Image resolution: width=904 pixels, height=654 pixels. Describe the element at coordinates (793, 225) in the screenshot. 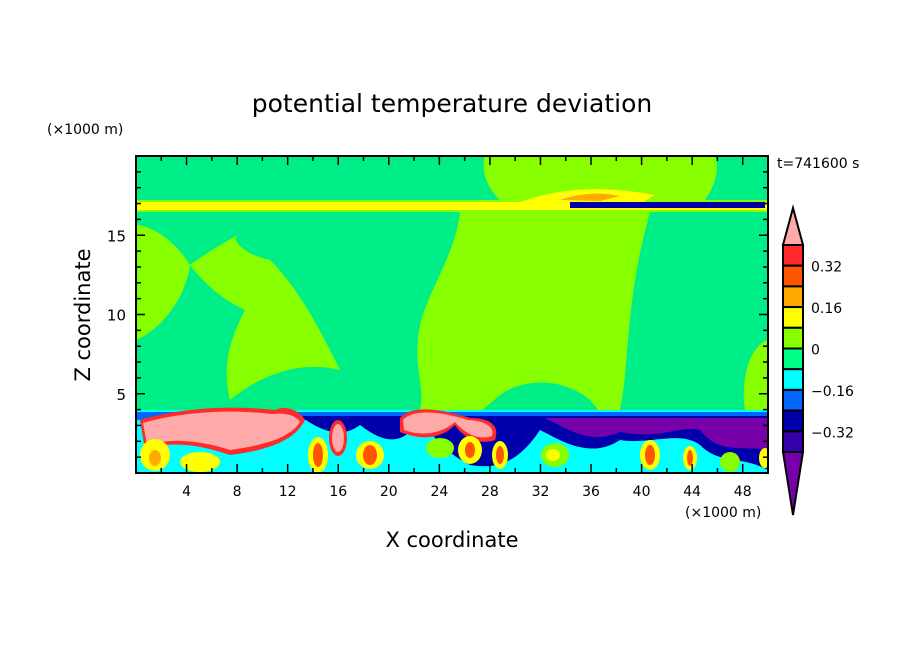

I see `colorbar-over-triangle` at that location.